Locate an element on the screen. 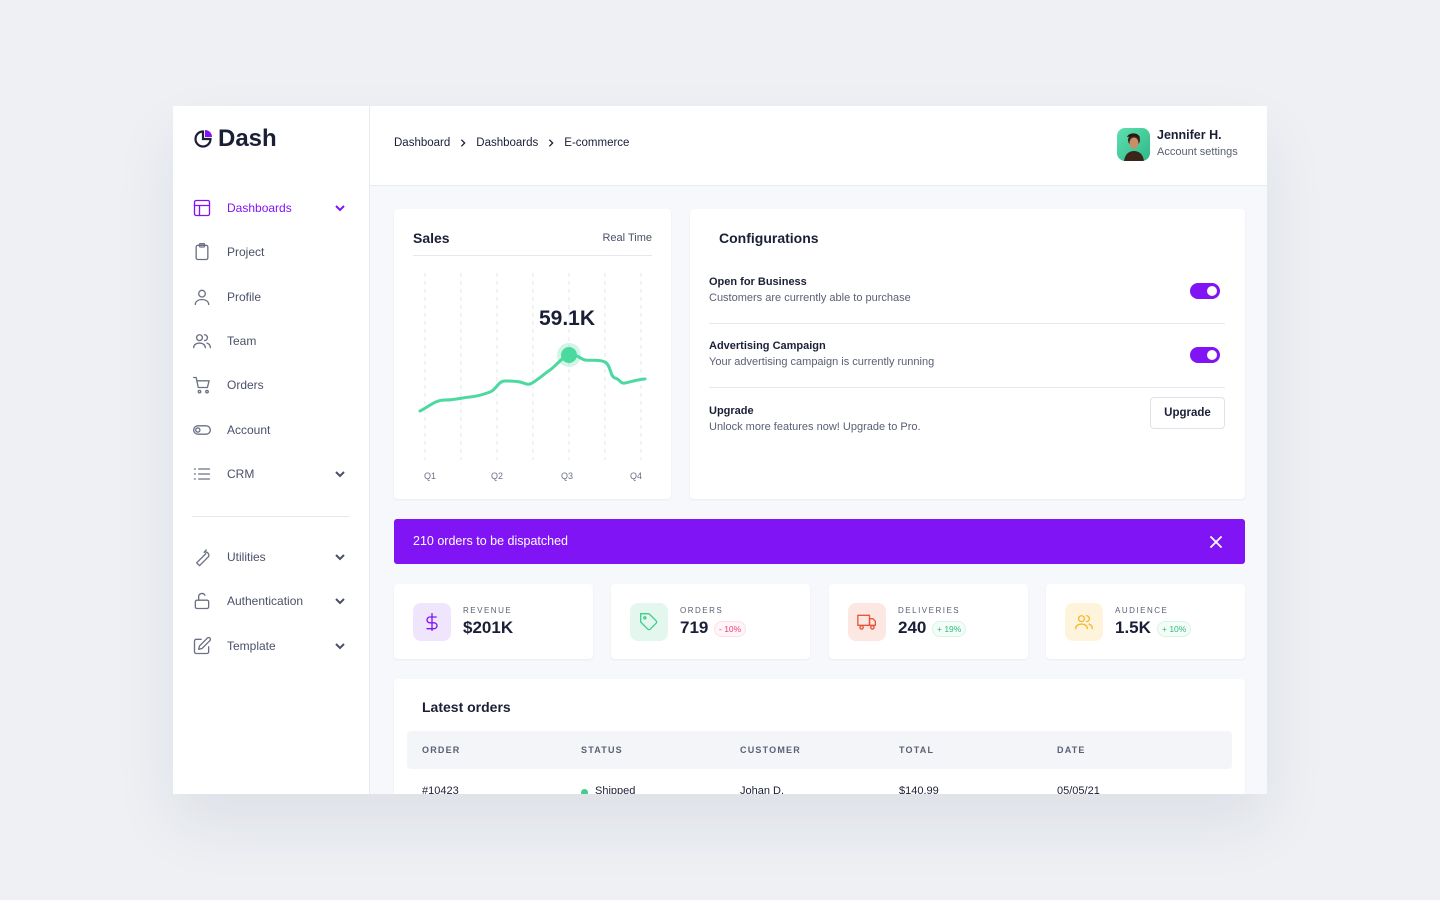 This screenshot has width=1440, height=900. nav-label: CRM is located at coordinates (241, 474).